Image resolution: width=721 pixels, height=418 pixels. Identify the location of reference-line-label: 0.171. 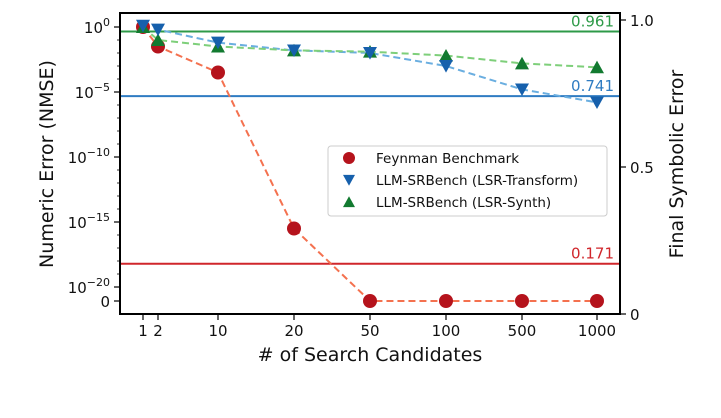
(592, 254).